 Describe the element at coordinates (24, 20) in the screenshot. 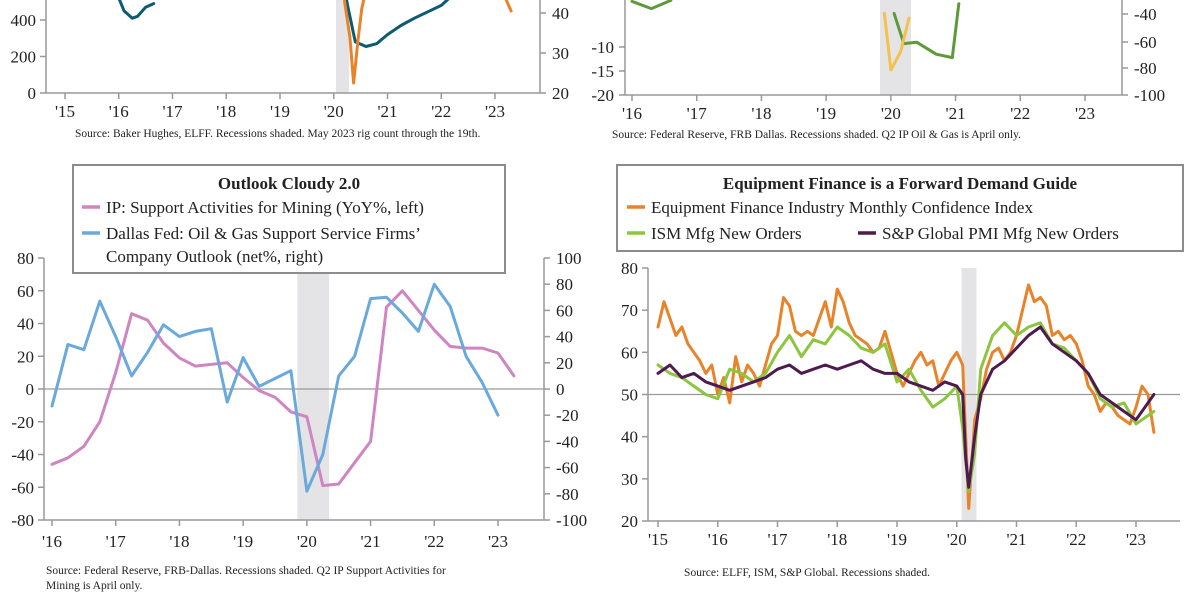

I see `y-left-tick-label: 400` at that location.